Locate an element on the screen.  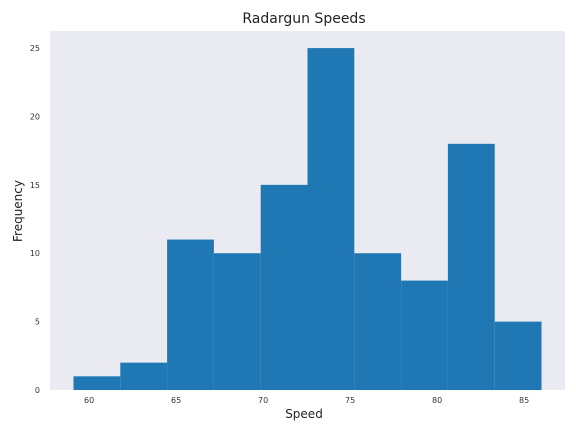
y-tick-label: 0 is located at coordinates (37, 390).